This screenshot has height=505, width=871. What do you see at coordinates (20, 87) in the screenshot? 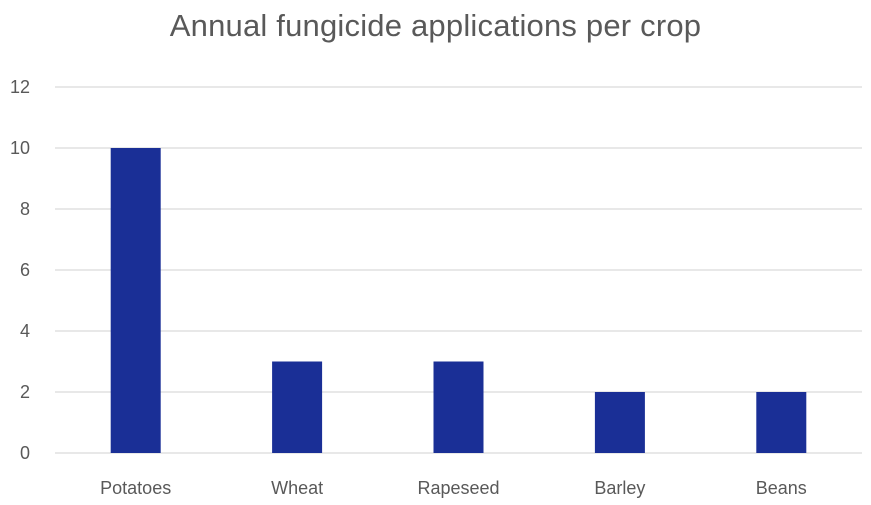
I see `y-tick-label: 12` at bounding box center [20, 87].